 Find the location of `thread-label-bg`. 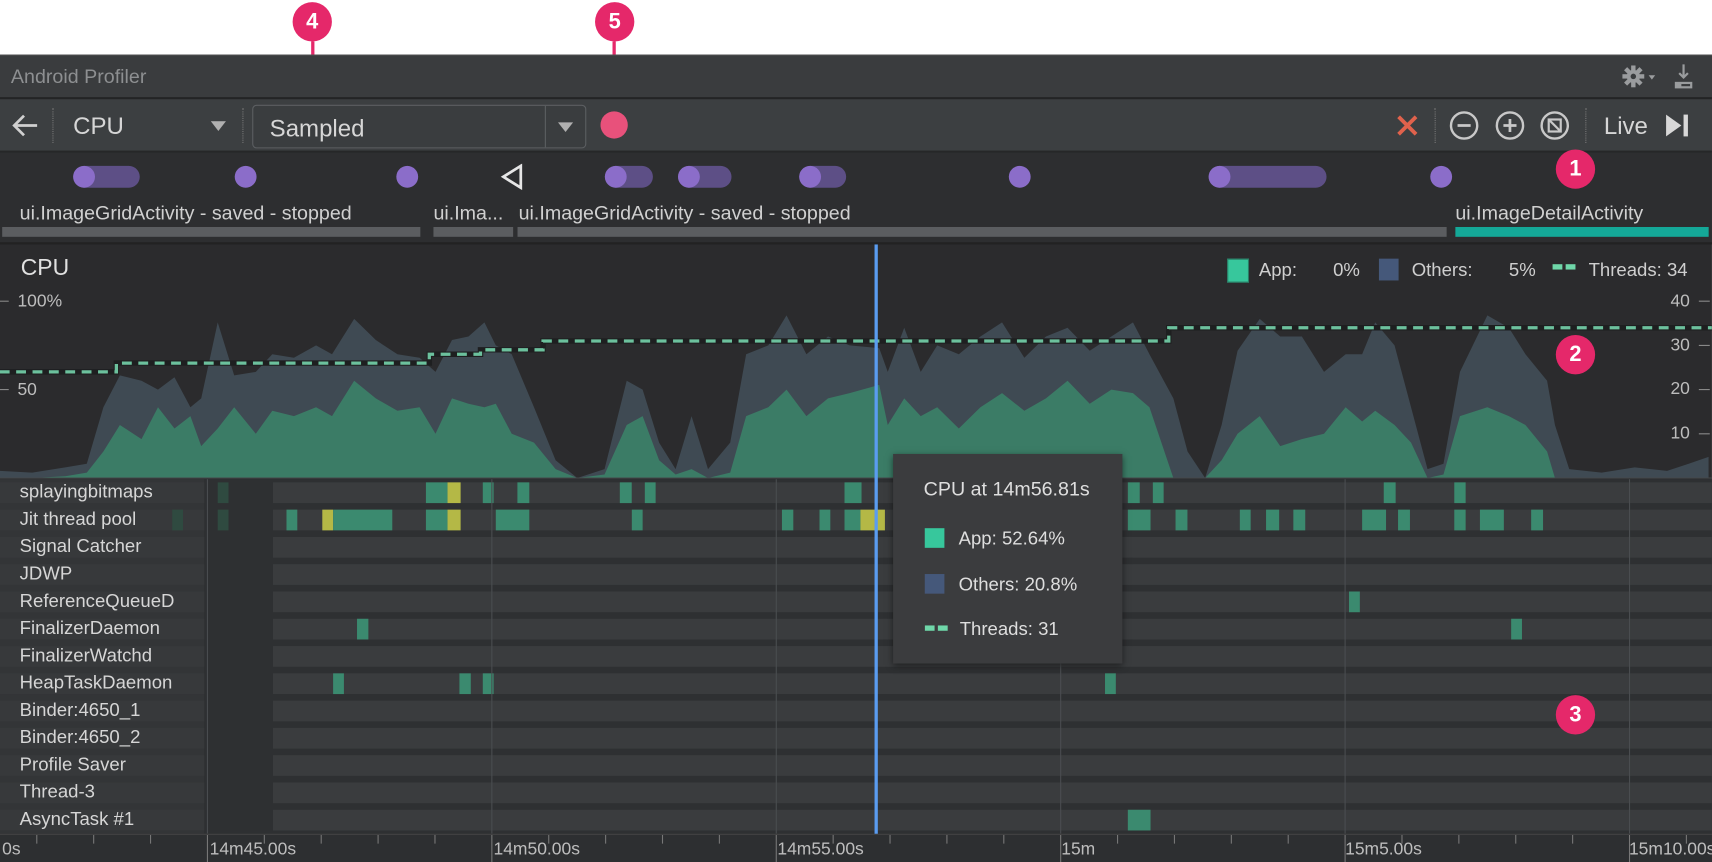

thread-label-bg is located at coordinates (102, 493).